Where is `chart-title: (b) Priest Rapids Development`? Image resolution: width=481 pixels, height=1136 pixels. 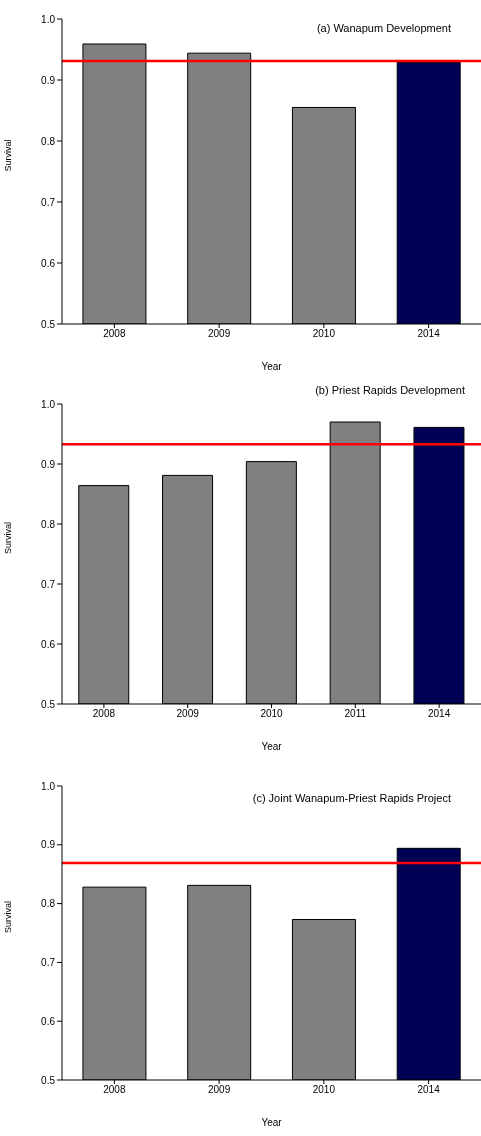
chart-title: (b) Priest Rapids Development is located at coordinates (390, 390).